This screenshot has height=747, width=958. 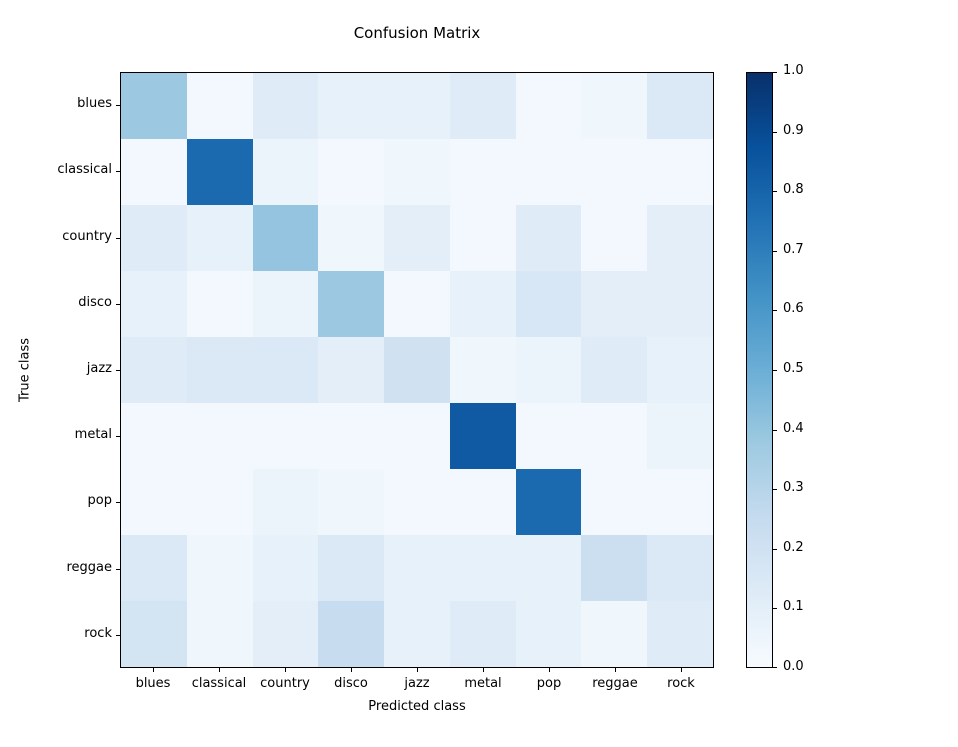 I want to click on colorbar-tick-label: 0.1, so click(x=793, y=607).